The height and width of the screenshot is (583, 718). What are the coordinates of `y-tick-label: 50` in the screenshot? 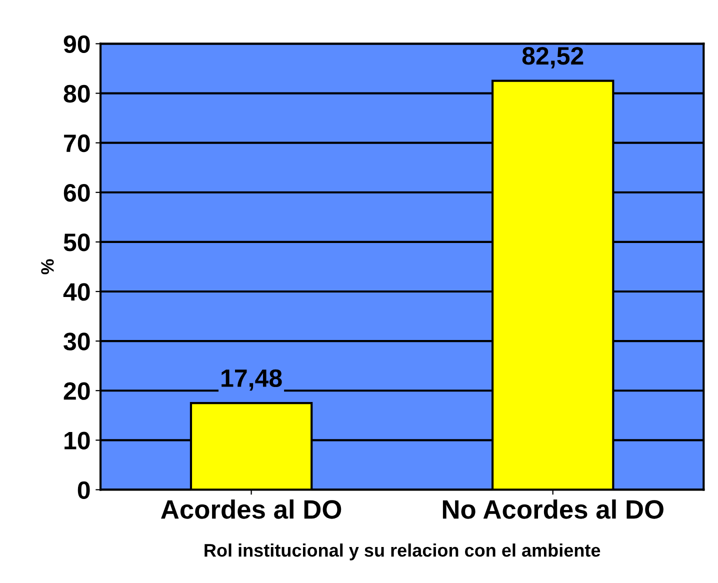 It's located at (77, 243).